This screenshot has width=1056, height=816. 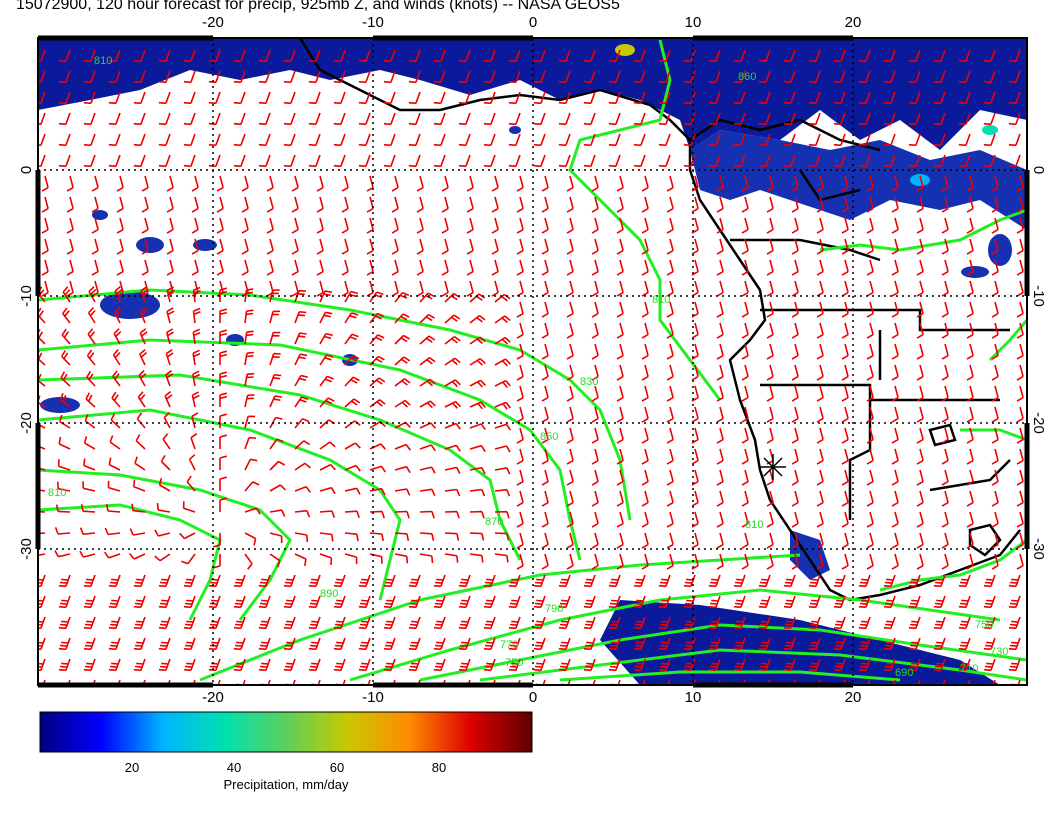 What do you see at coordinates (60, 405) in the screenshot?
I see `precip-spot` at bounding box center [60, 405].